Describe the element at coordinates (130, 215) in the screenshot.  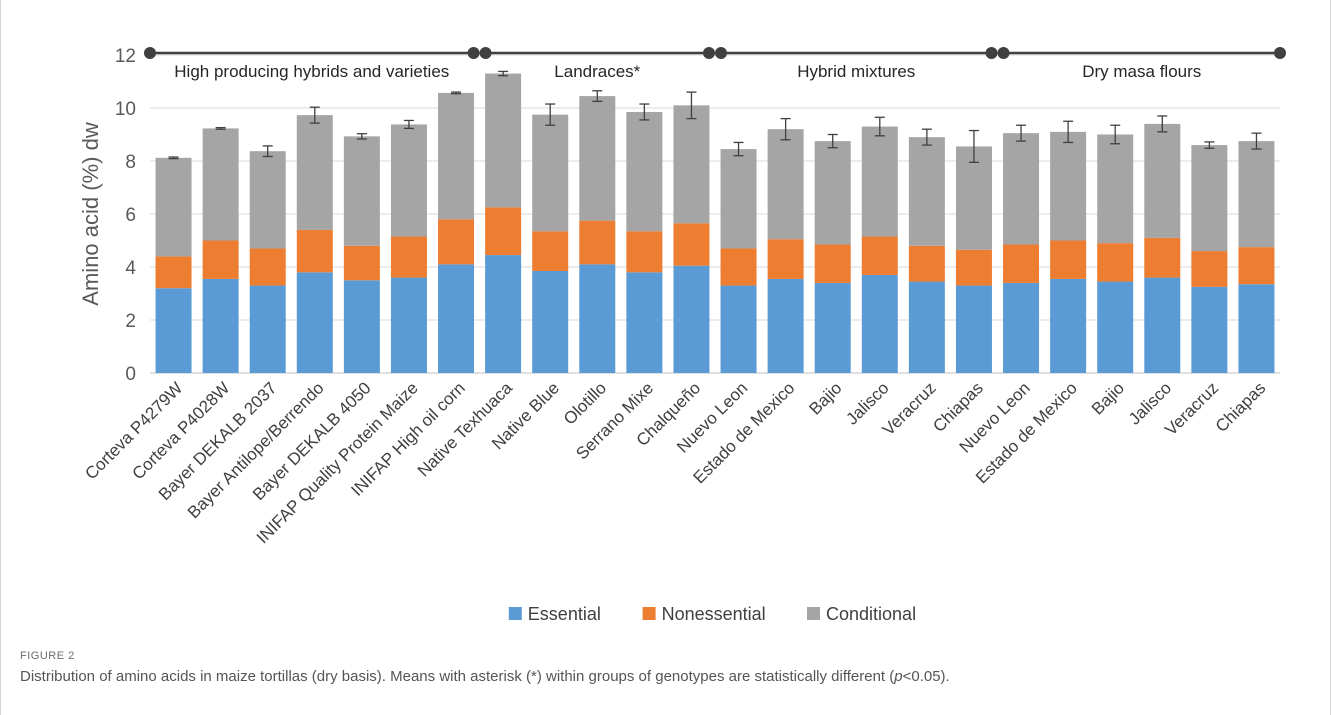
I see `y-tick-label: 6` at that location.